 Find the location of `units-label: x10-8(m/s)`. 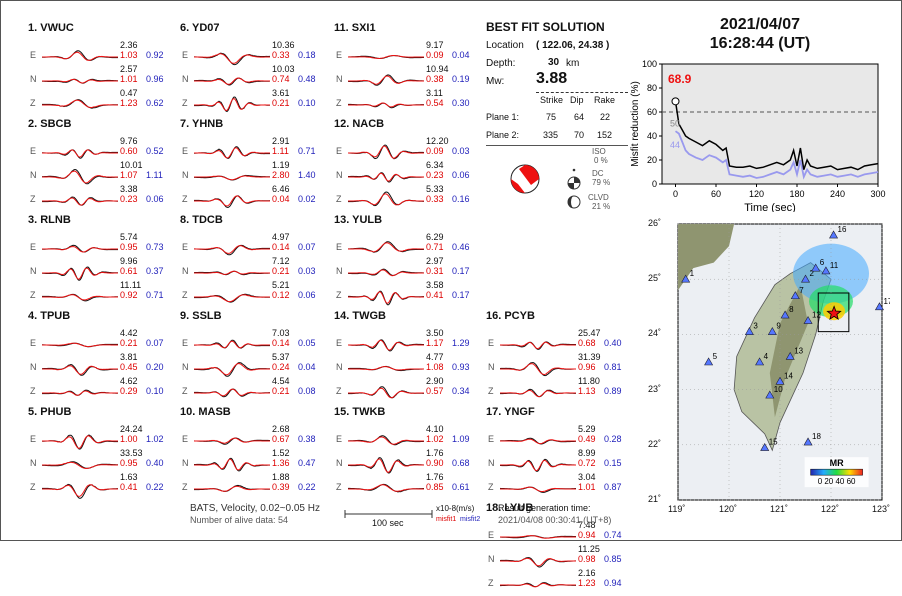

units-label: x10-8(m/s) is located at coordinates (455, 508).